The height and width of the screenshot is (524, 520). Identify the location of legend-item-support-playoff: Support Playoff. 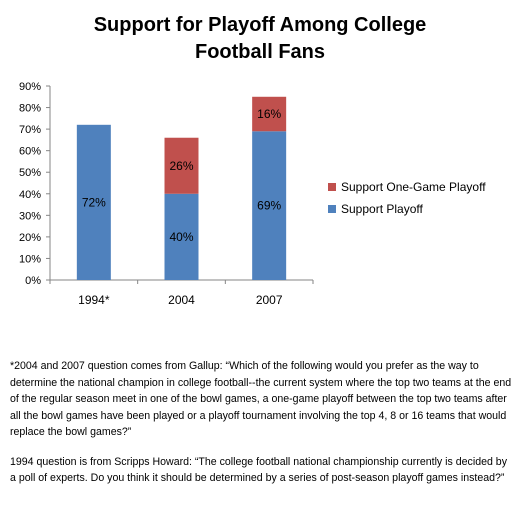
(407, 209).